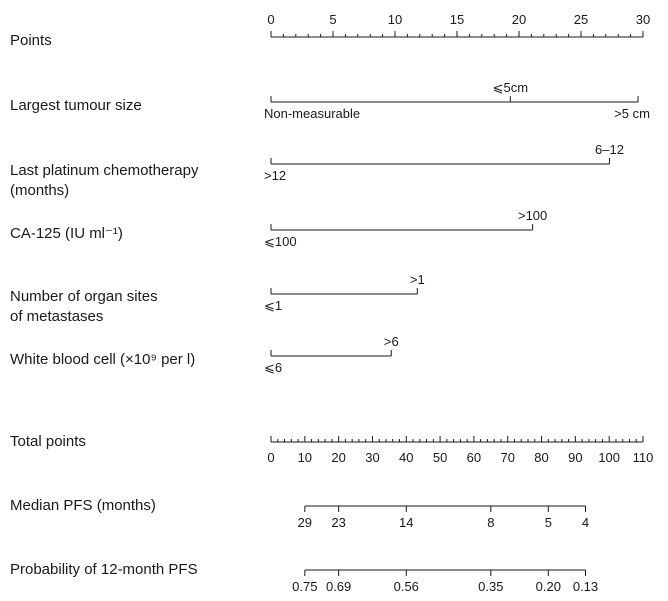 The image size is (668, 601). I want to click on ca125-label: CA-125 (IU ml⁻¹), so click(66, 233).